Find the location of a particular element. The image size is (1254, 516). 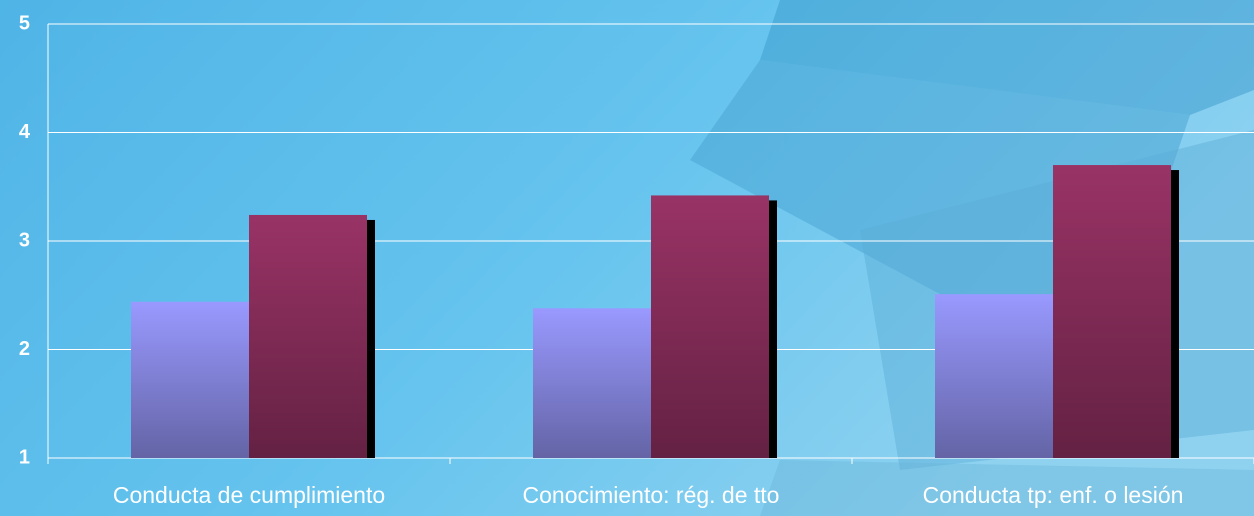

y-tick-label: 5 is located at coordinates (24, 23).